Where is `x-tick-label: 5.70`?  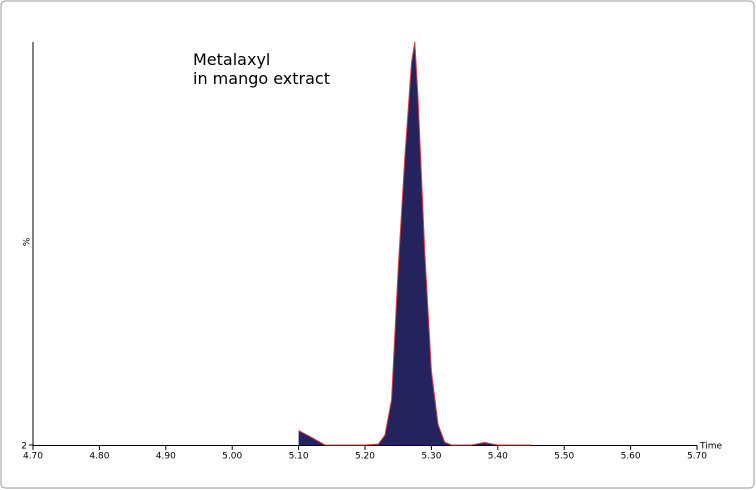
x-tick-label: 5.70 is located at coordinates (697, 457).